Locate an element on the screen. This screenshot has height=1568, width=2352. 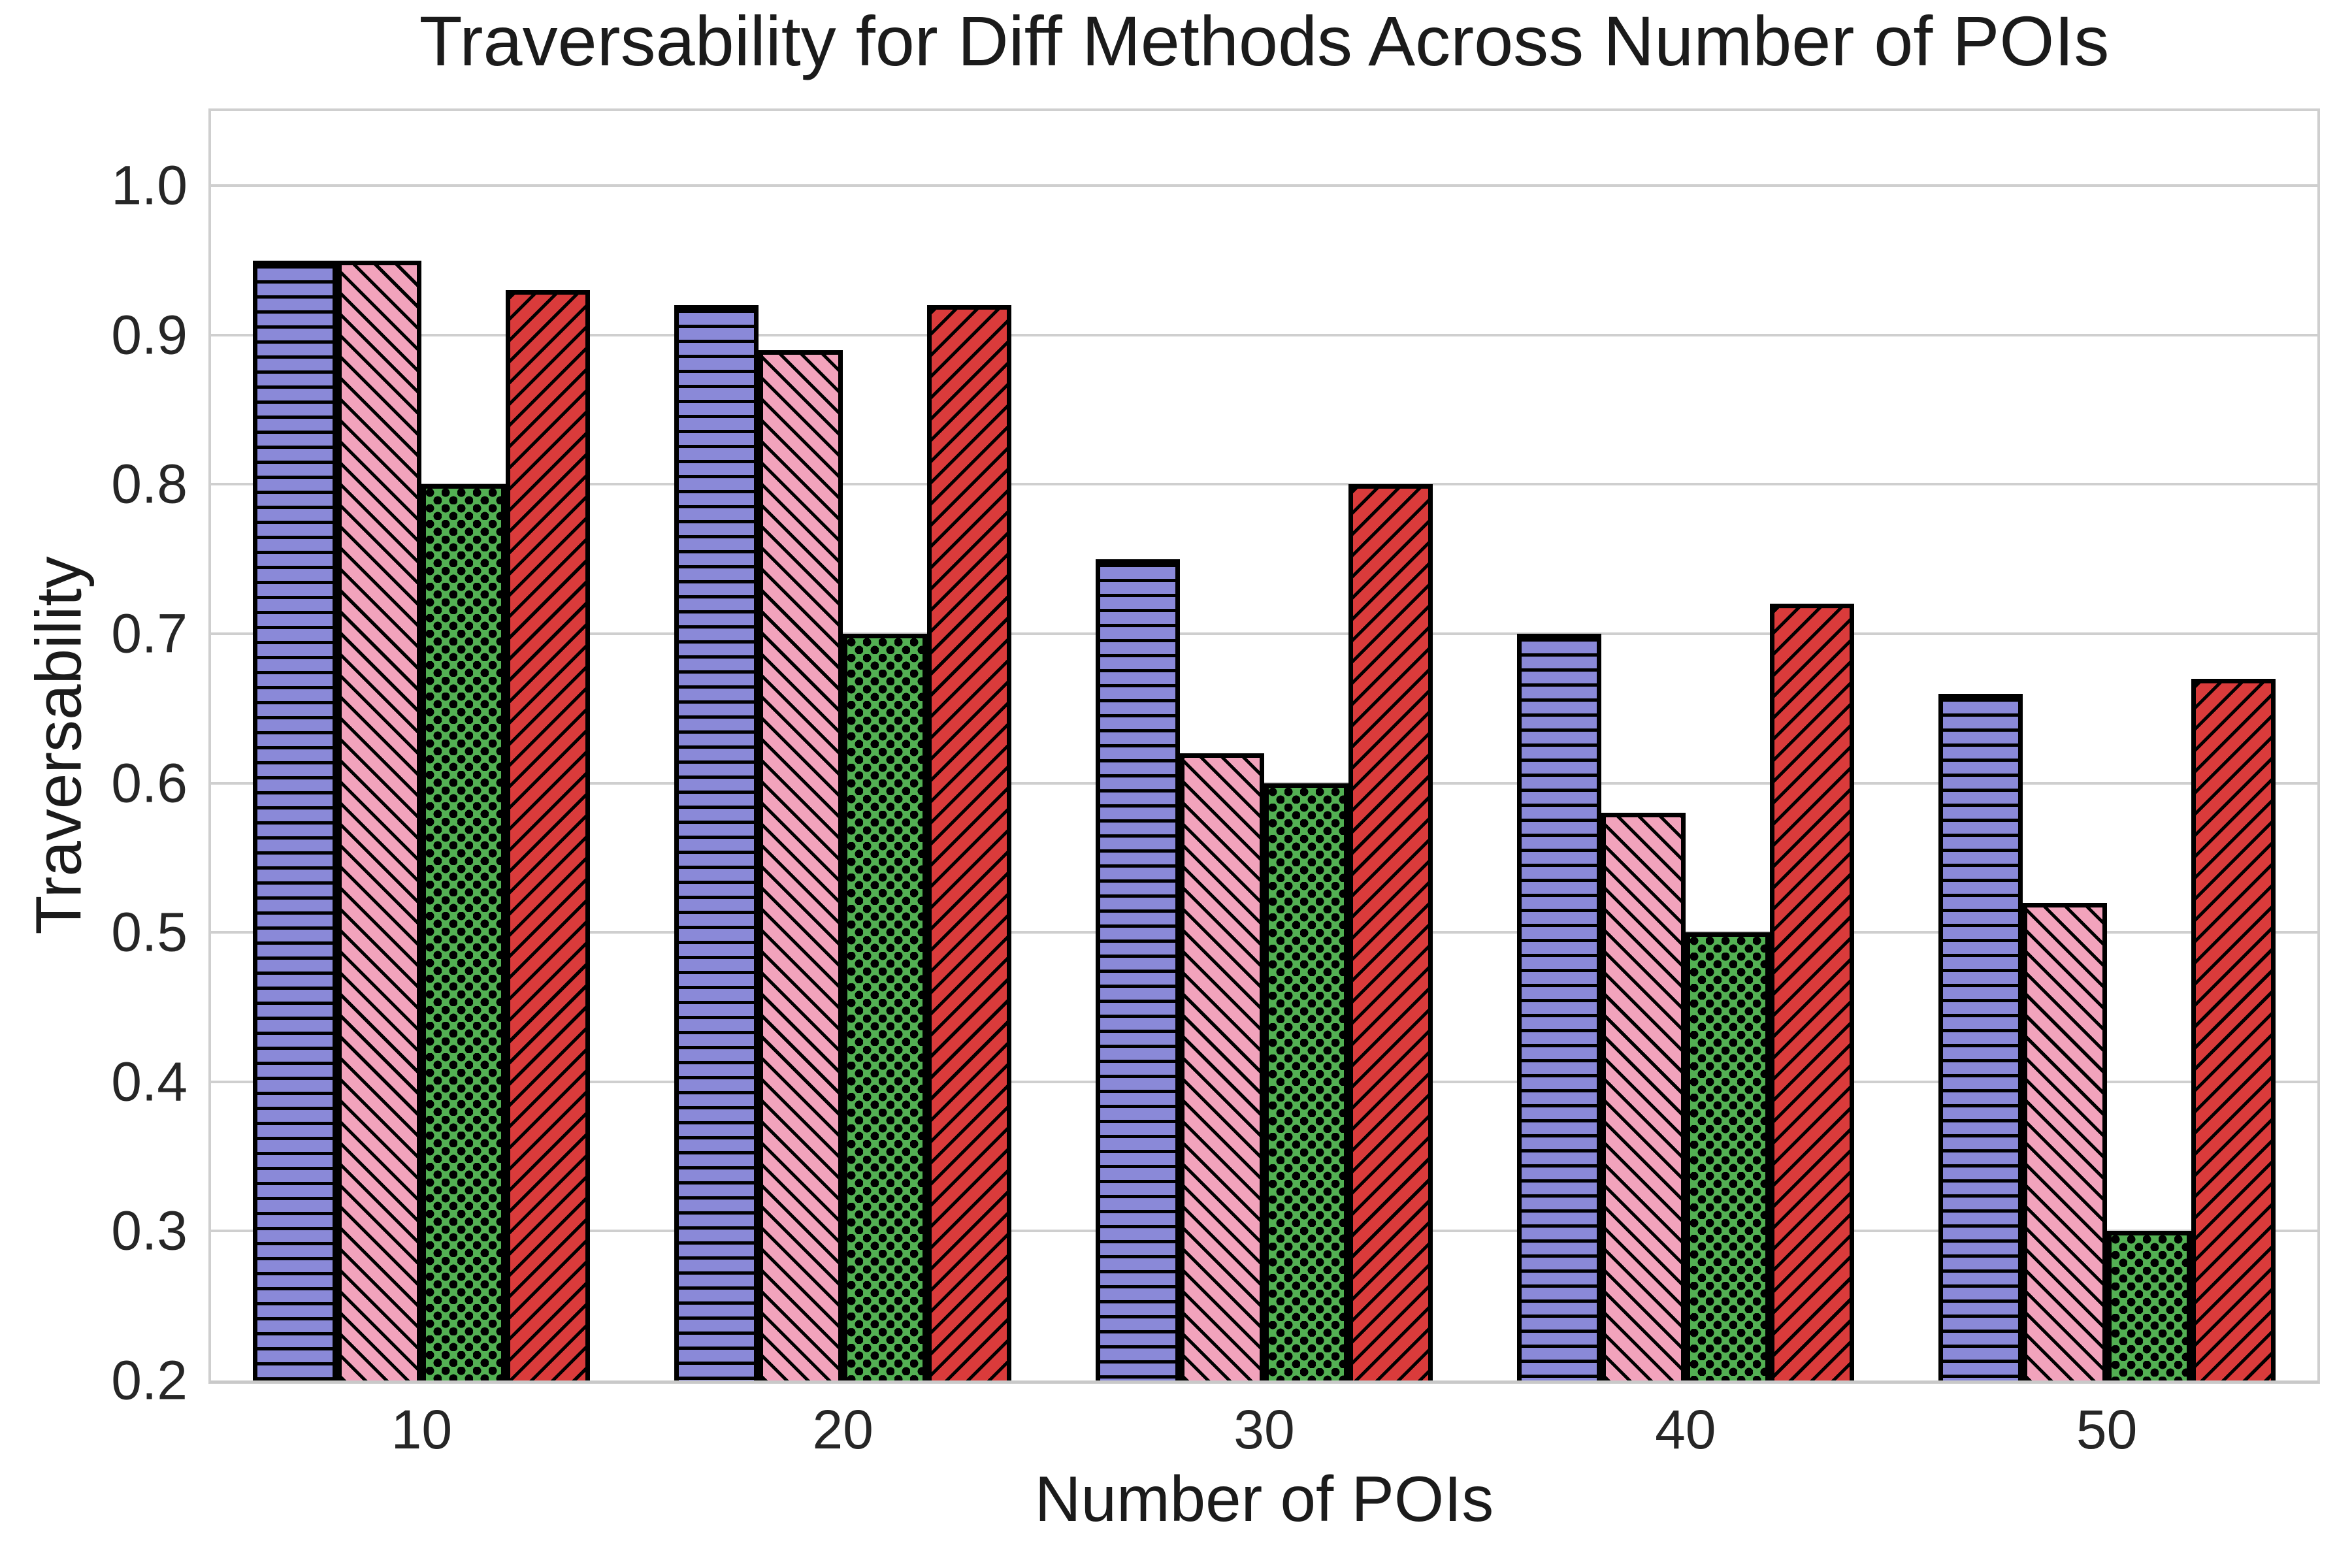
bar-20-purple-horizontal-hatch is located at coordinates (716, 842).